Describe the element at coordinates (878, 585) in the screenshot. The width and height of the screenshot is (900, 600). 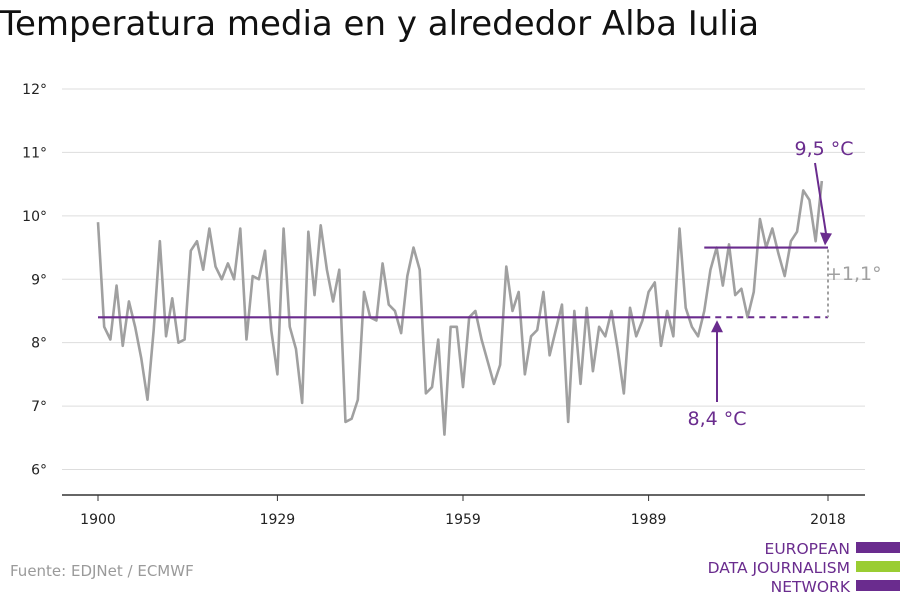
I see `logo-bar-purple-bottom` at that location.